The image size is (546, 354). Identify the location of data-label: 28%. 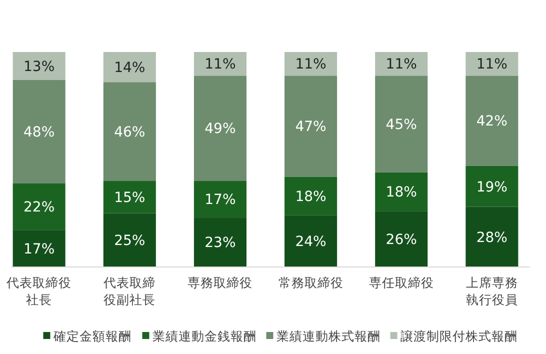
(492, 238).